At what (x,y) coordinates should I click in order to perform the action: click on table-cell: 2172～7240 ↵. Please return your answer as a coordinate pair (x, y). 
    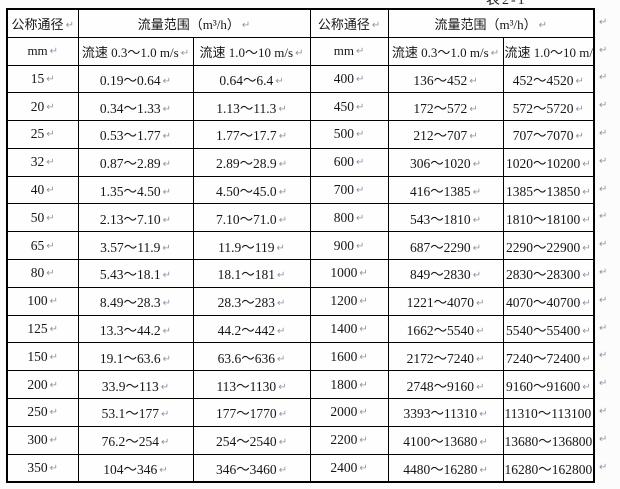
    Looking at the image, I should click on (445, 357).